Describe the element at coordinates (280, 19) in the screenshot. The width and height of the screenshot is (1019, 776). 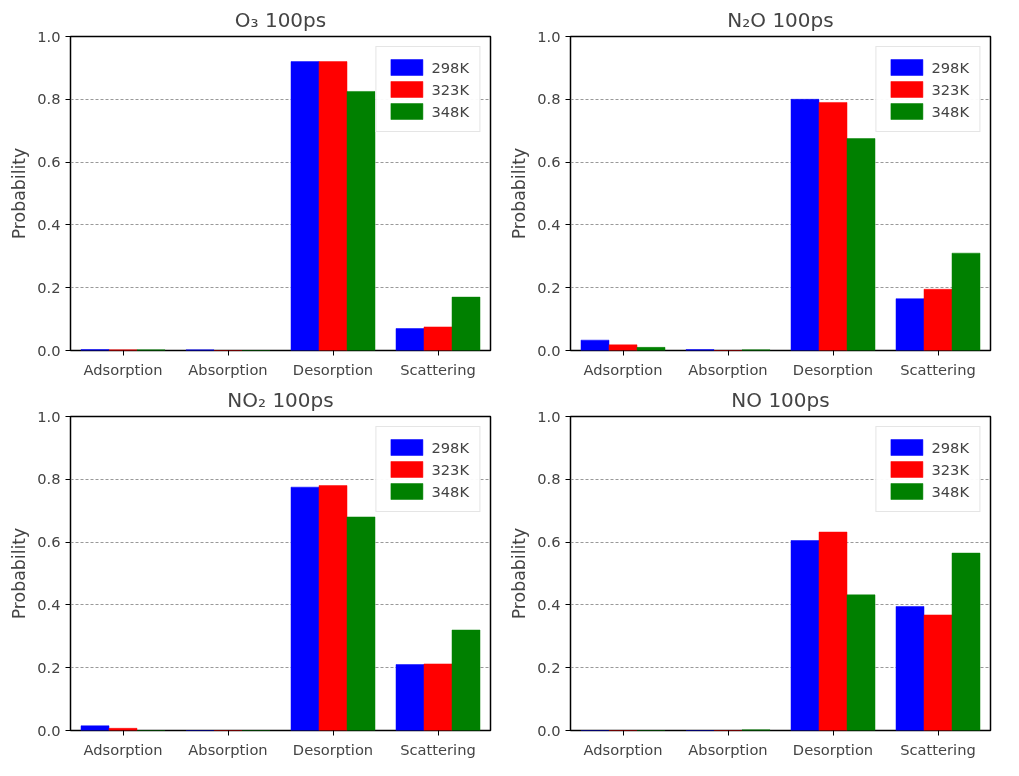
I see `chart-title: O₃ 100ps` at that location.